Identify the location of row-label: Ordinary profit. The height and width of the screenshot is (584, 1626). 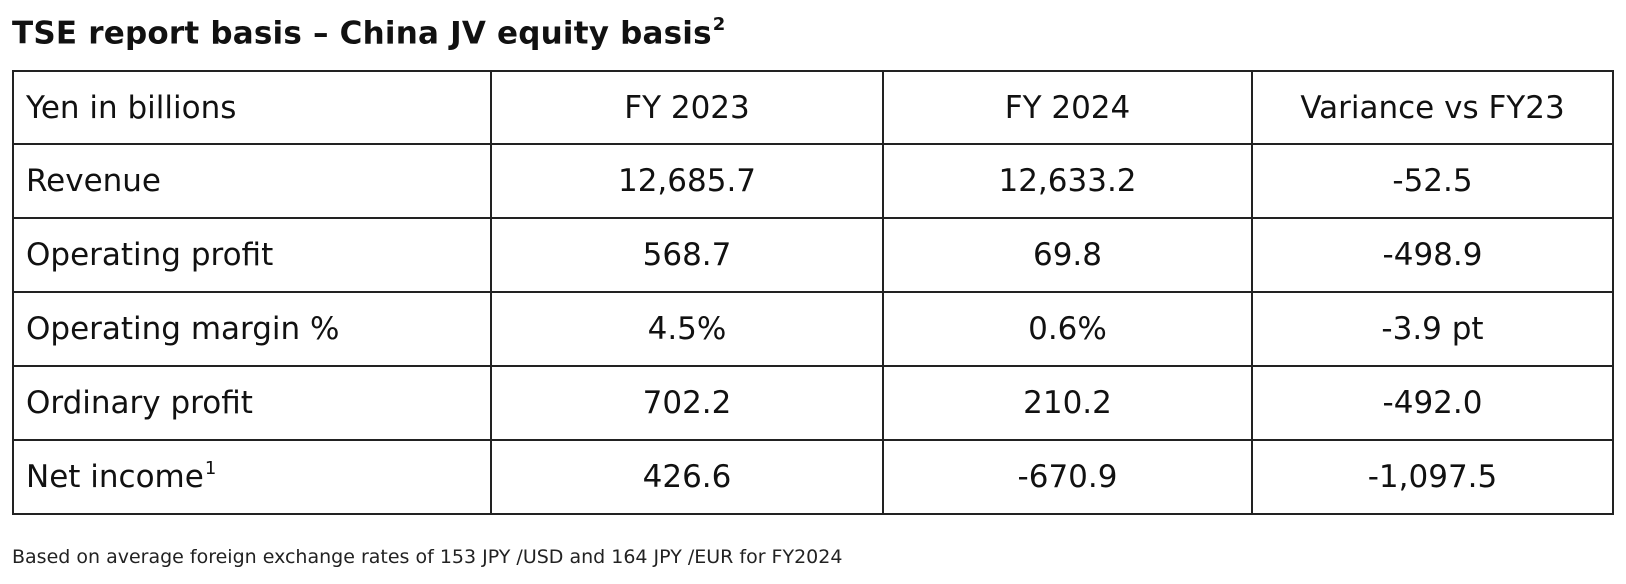
(252, 403).